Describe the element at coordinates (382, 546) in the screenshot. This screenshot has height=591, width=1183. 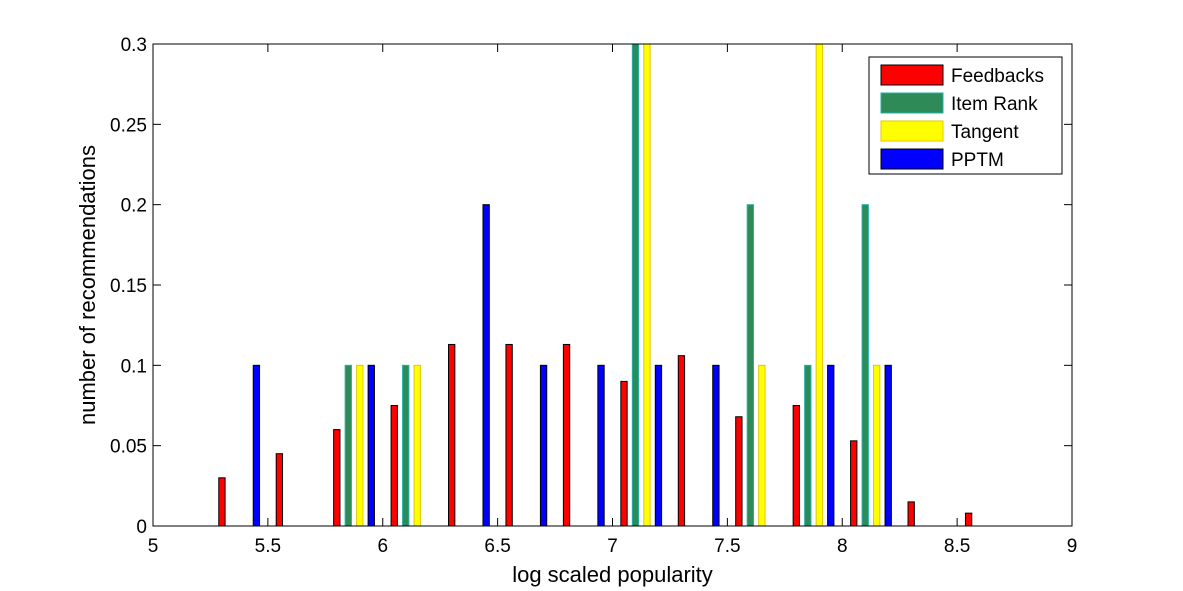
I see `x-tick-label: 6` at that location.